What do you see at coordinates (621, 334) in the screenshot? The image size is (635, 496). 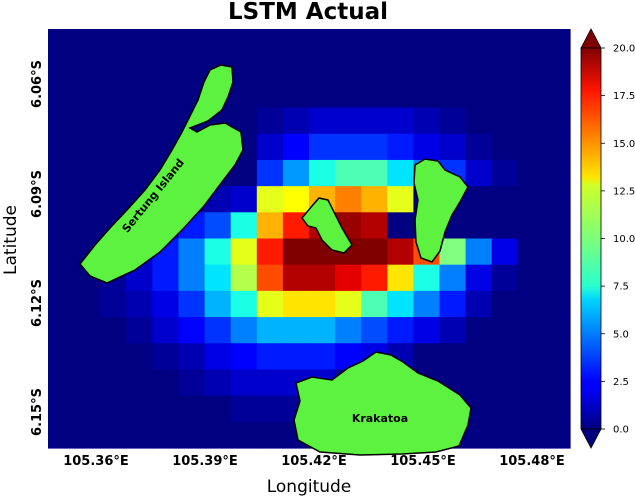 I see `colorbar-tick-label: 5.0` at bounding box center [621, 334].